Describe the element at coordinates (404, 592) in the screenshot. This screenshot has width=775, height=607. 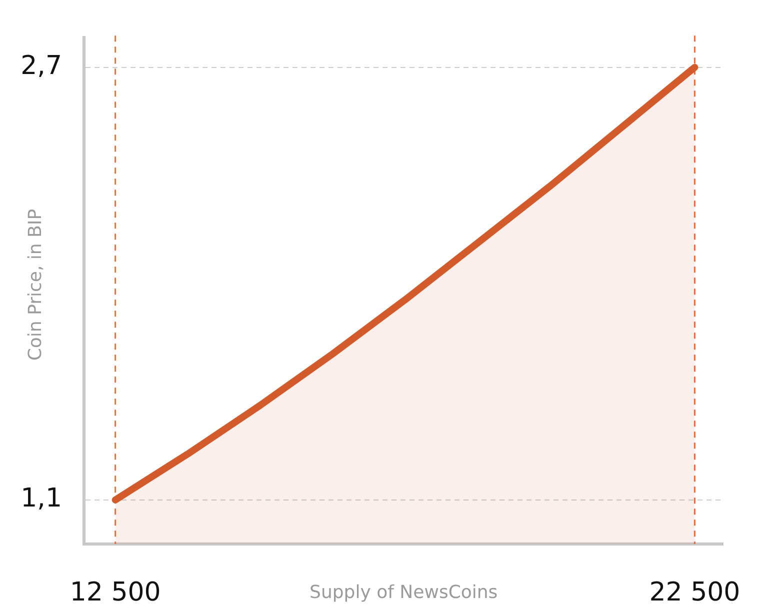
I see `x-axis-title: Supply of NewsCoins` at that location.